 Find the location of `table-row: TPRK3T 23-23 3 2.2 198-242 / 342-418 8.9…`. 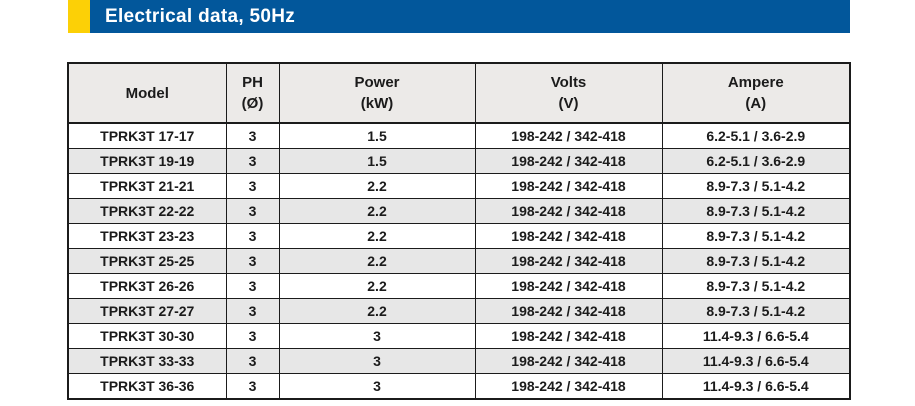

table-row: TPRK3T 23-23 3 2.2 198-242 / 342-418 8.9… is located at coordinates (459, 236).